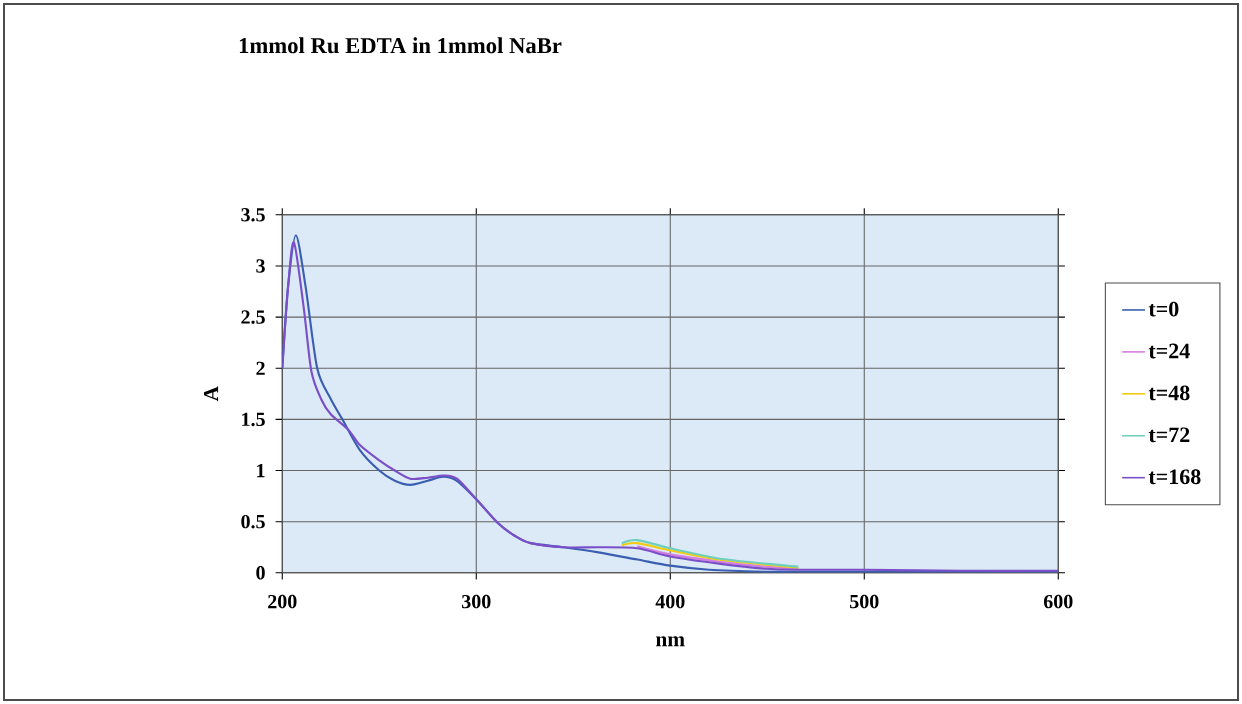 This screenshot has width=1242, height=704. I want to click on legend-label: t=0, so click(1163, 309).